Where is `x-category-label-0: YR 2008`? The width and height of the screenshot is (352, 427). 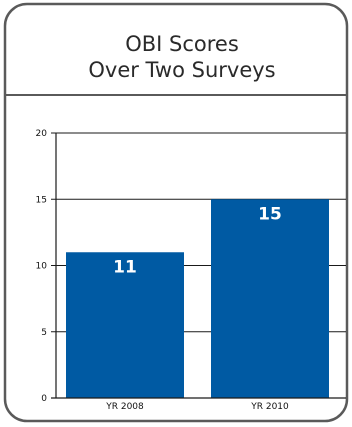 x-category-label-0: YR 2008 is located at coordinates (124, 407).